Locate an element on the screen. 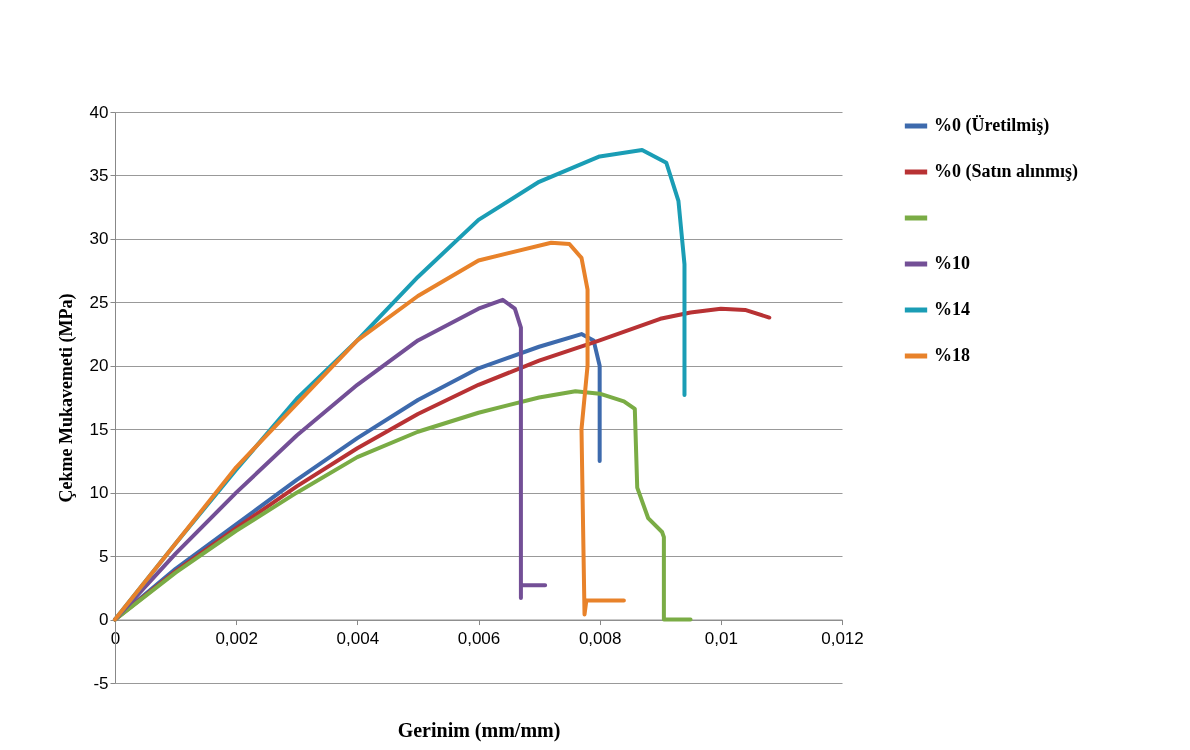 The image size is (1190, 750). x-tick-label: 0,008 is located at coordinates (600, 639).